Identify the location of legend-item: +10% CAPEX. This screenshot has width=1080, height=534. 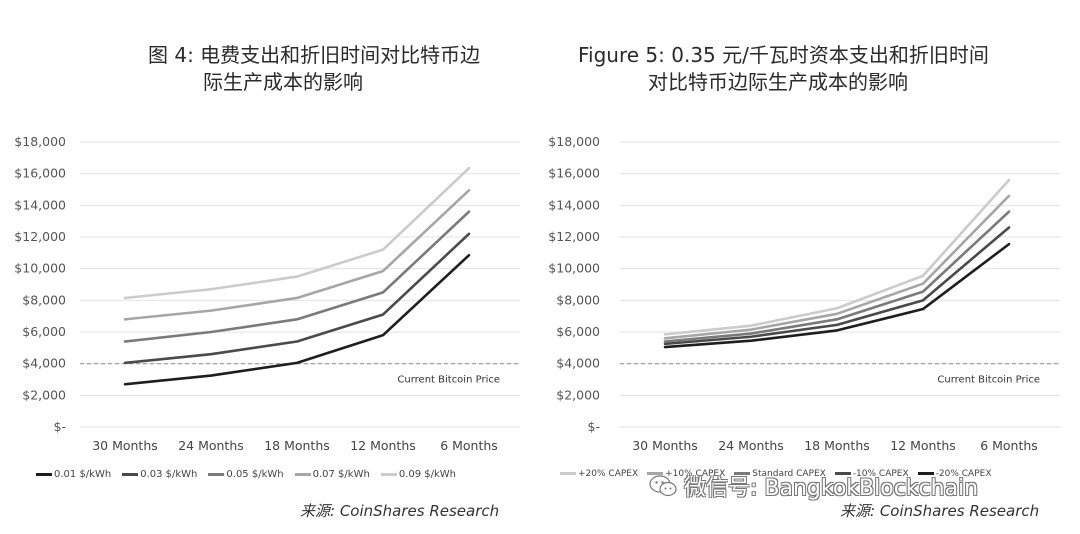
(686, 474).